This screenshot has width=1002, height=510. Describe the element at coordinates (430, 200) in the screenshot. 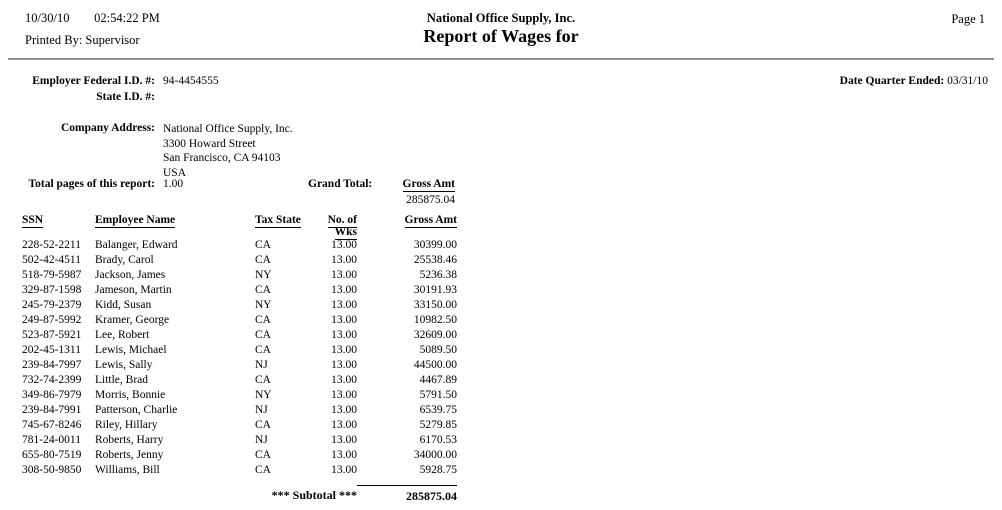

I see `grand-total-value: 285875.04` at that location.